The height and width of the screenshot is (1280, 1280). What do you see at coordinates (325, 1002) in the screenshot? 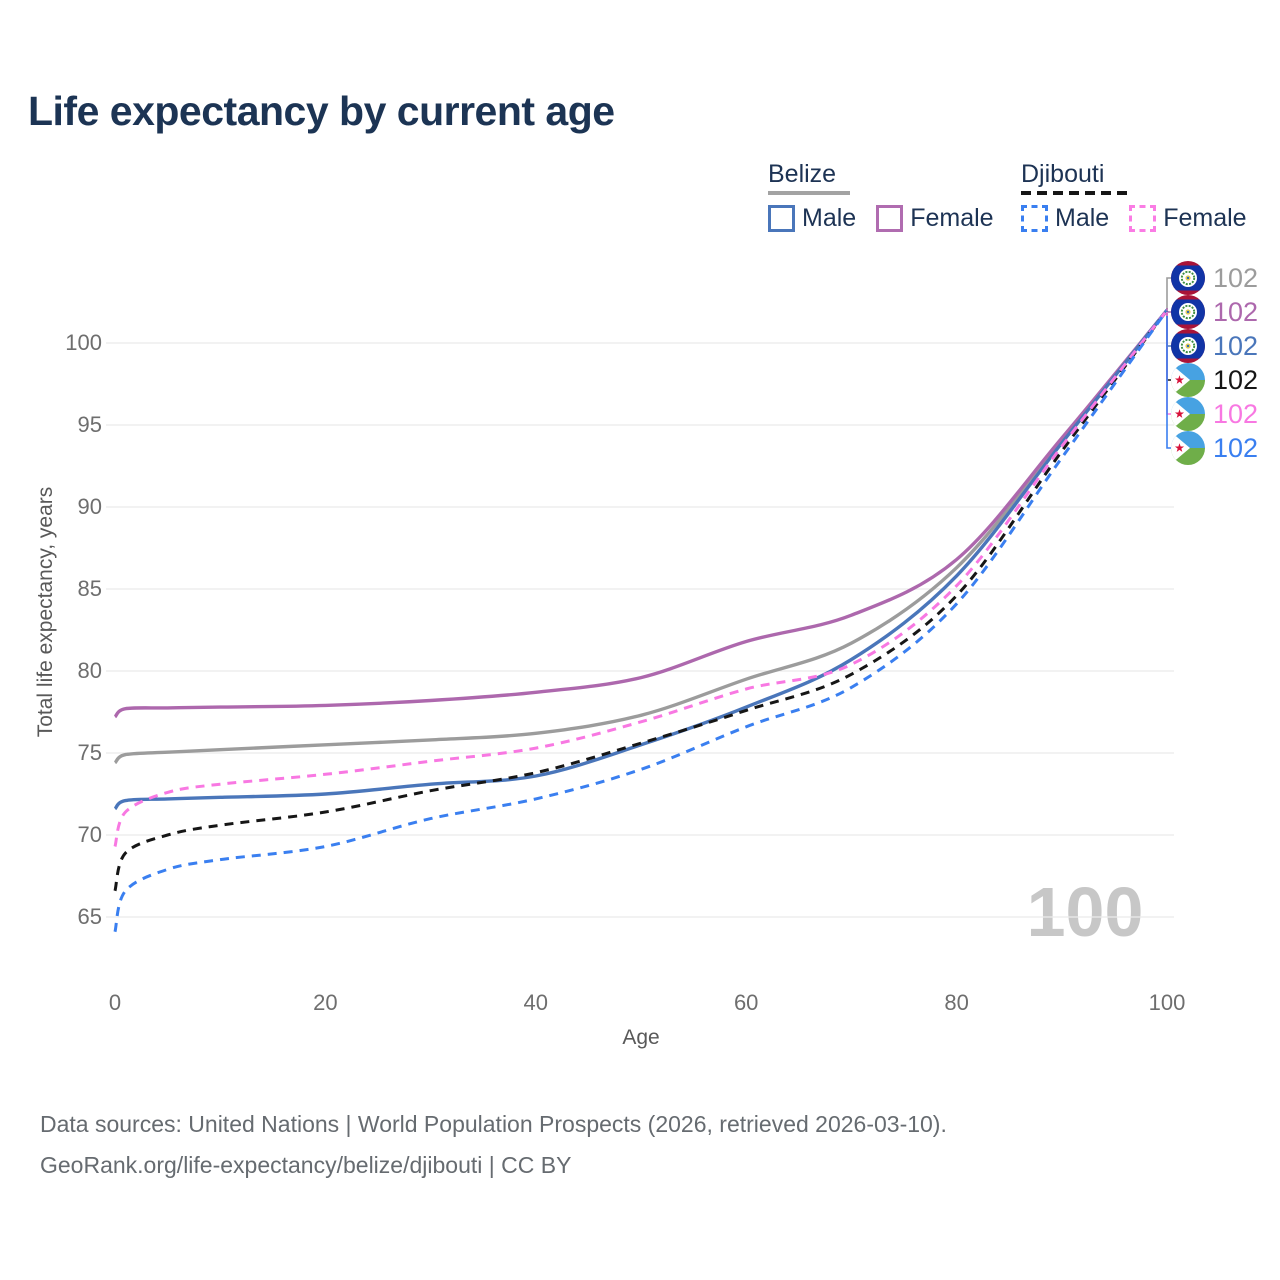
I see `x-tick-20: 20` at bounding box center [325, 1002].